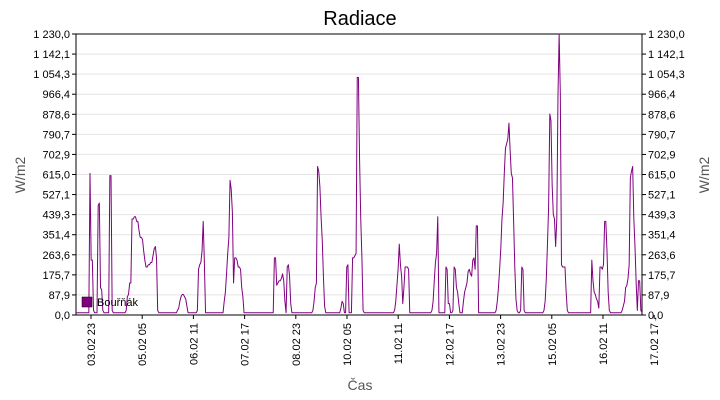 This screenshot has height=400, width=720. What do you see at coordinates (359, 19) in the screenshot?
I see `chart-title: Radiace` at bounding box center [359, 19].